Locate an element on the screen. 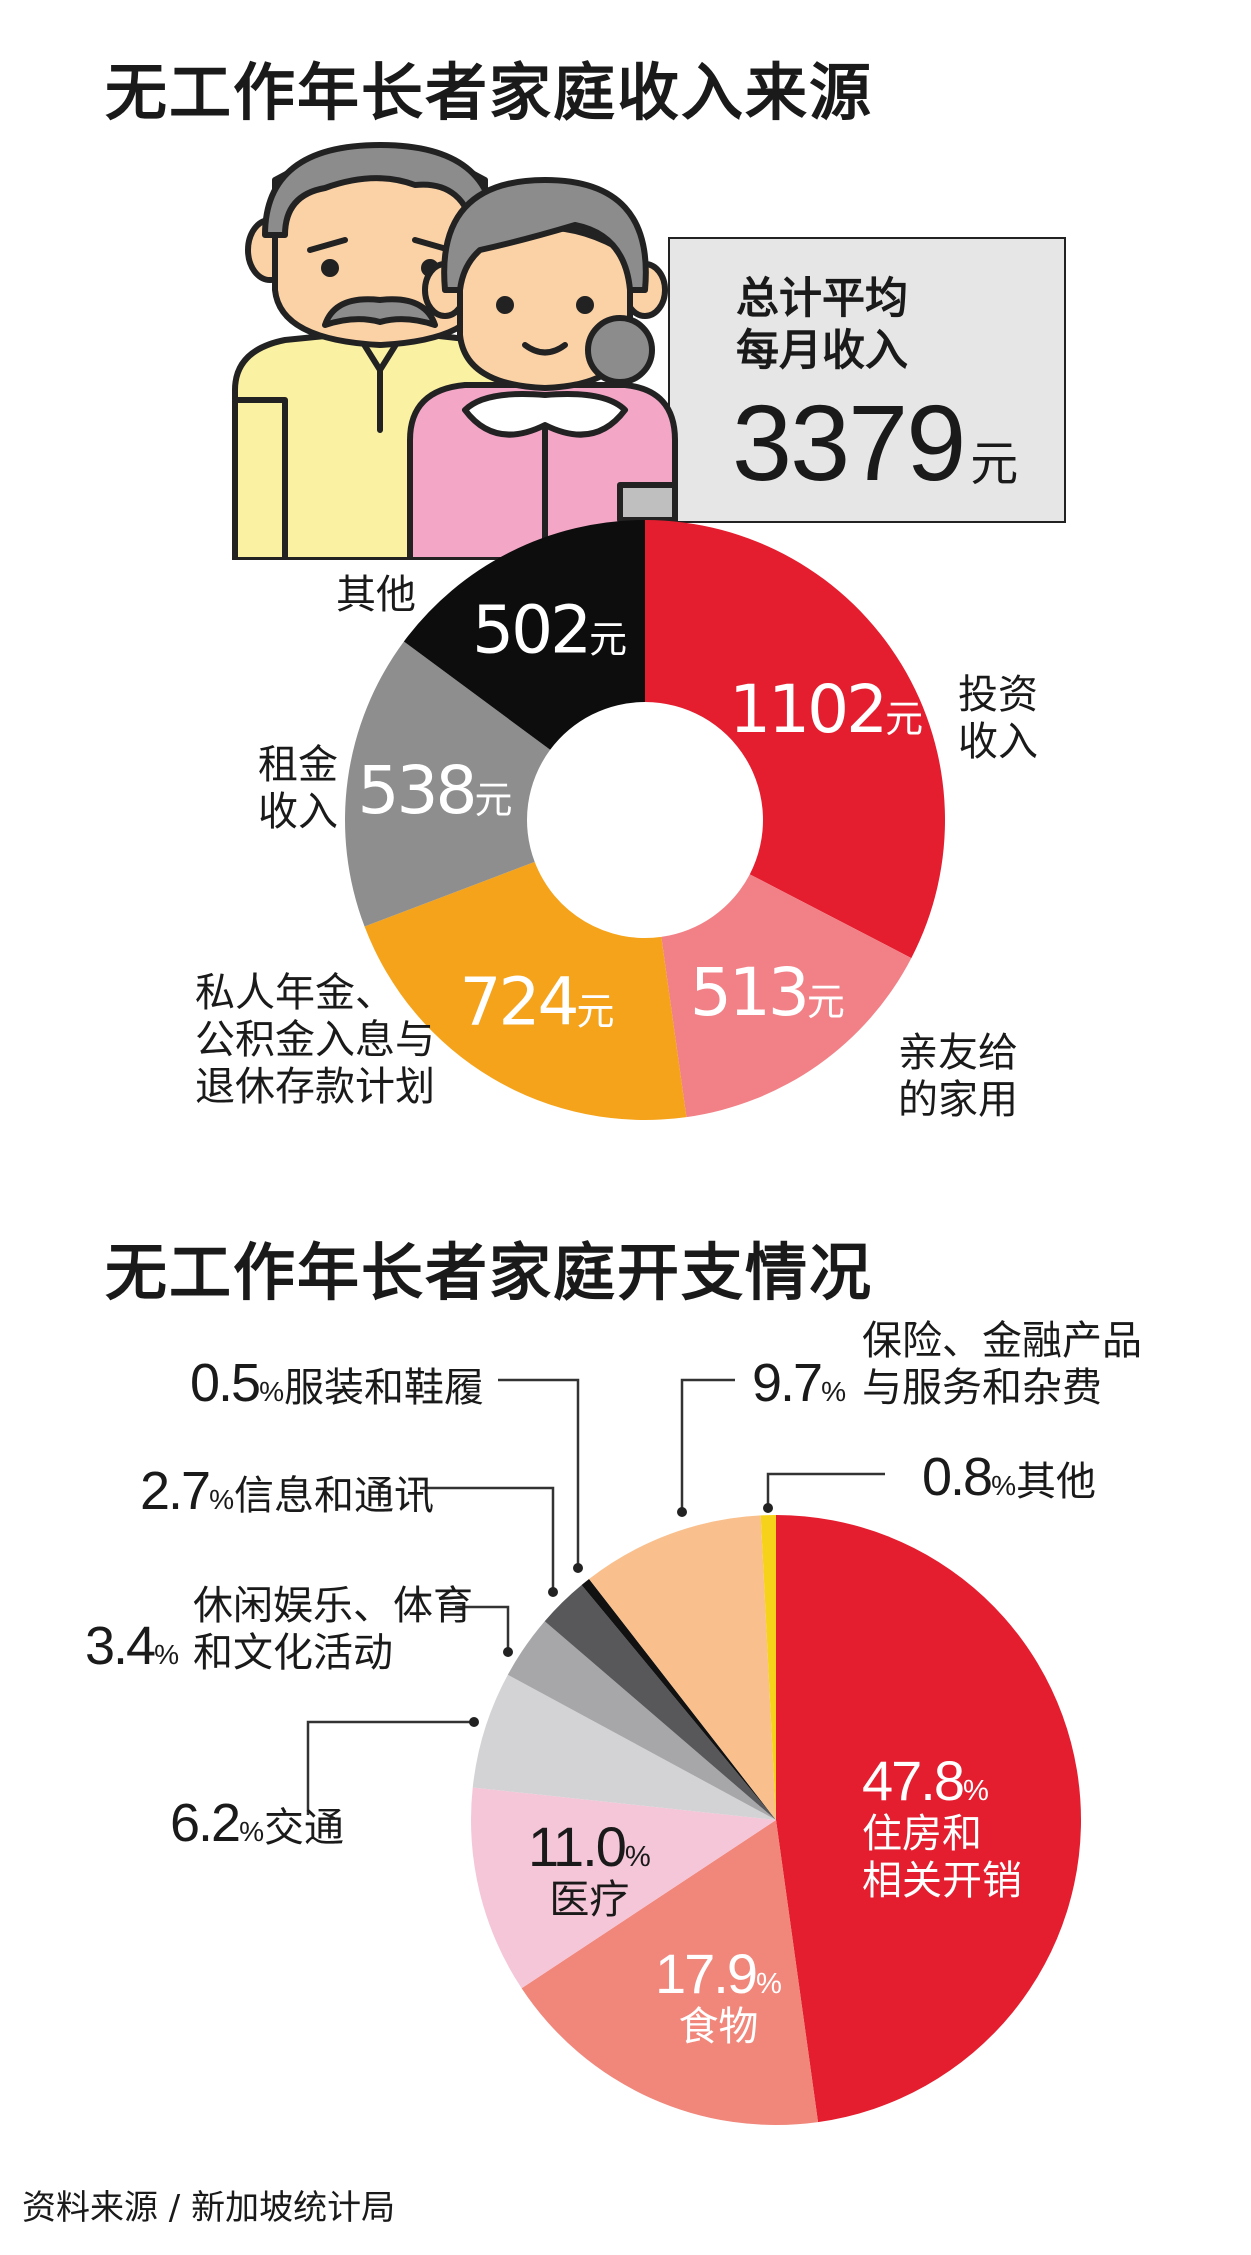 The image size is (1251, 2255). value: 3.4 is located at coordinates (120, 1646).